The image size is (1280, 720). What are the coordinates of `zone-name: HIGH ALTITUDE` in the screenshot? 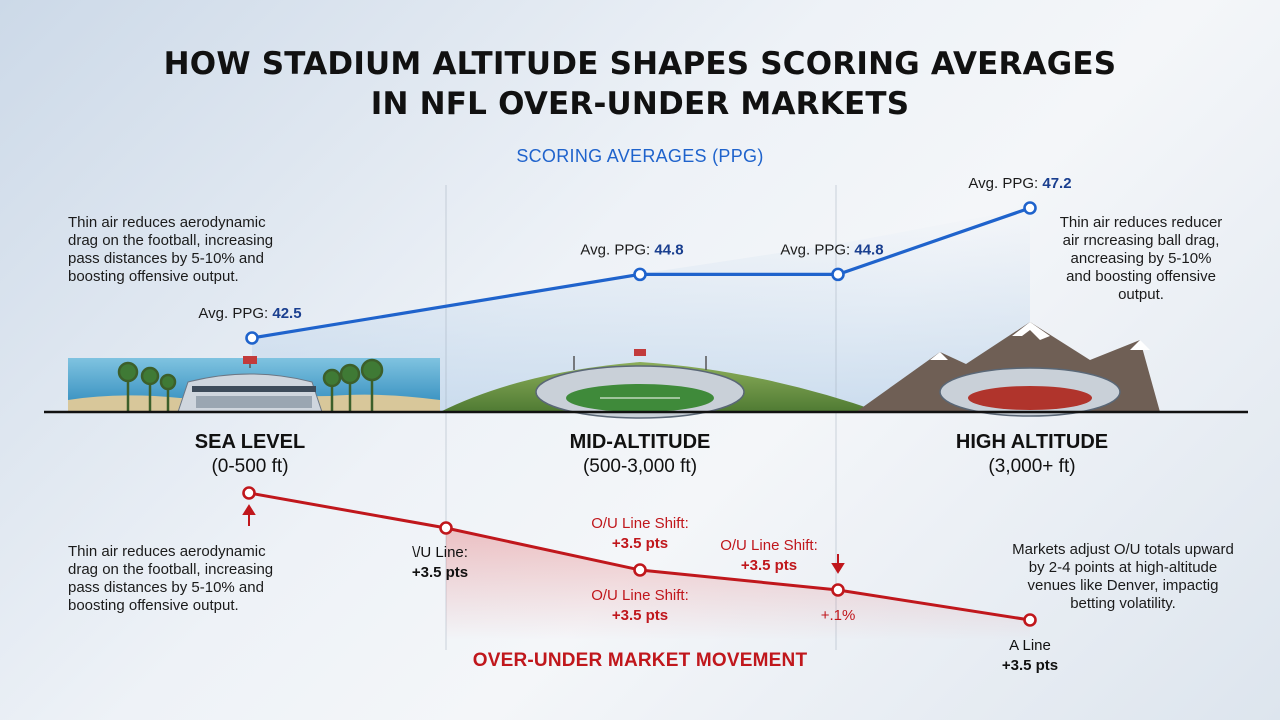 It's located at (1032, 442).